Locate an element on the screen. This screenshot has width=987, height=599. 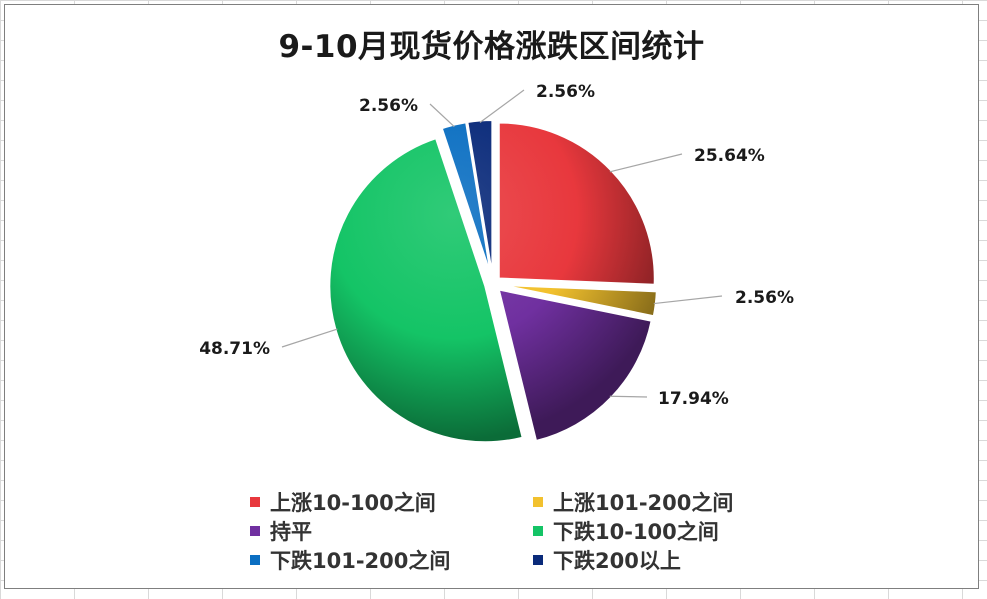
legend-label: 下跌200以上 is located at coordinates (617, 560).